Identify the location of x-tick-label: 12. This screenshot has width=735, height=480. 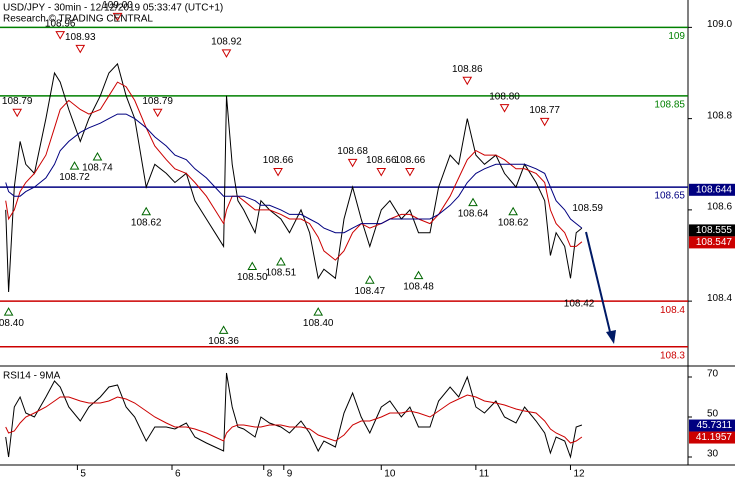
(579, 474).